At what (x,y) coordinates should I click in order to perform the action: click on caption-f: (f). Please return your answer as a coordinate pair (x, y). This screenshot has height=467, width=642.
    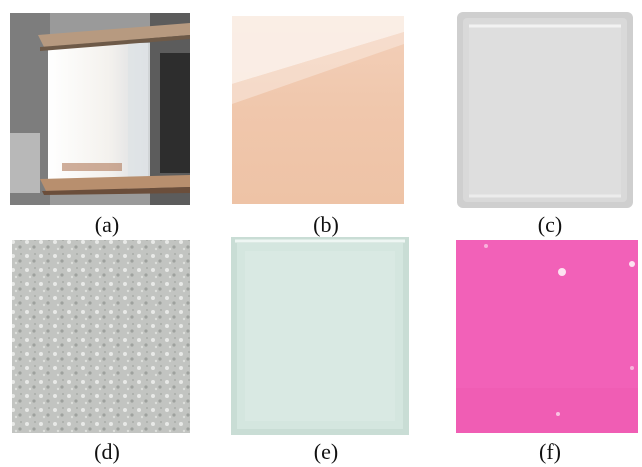
    Looking at the image, I should click on (550, 451).